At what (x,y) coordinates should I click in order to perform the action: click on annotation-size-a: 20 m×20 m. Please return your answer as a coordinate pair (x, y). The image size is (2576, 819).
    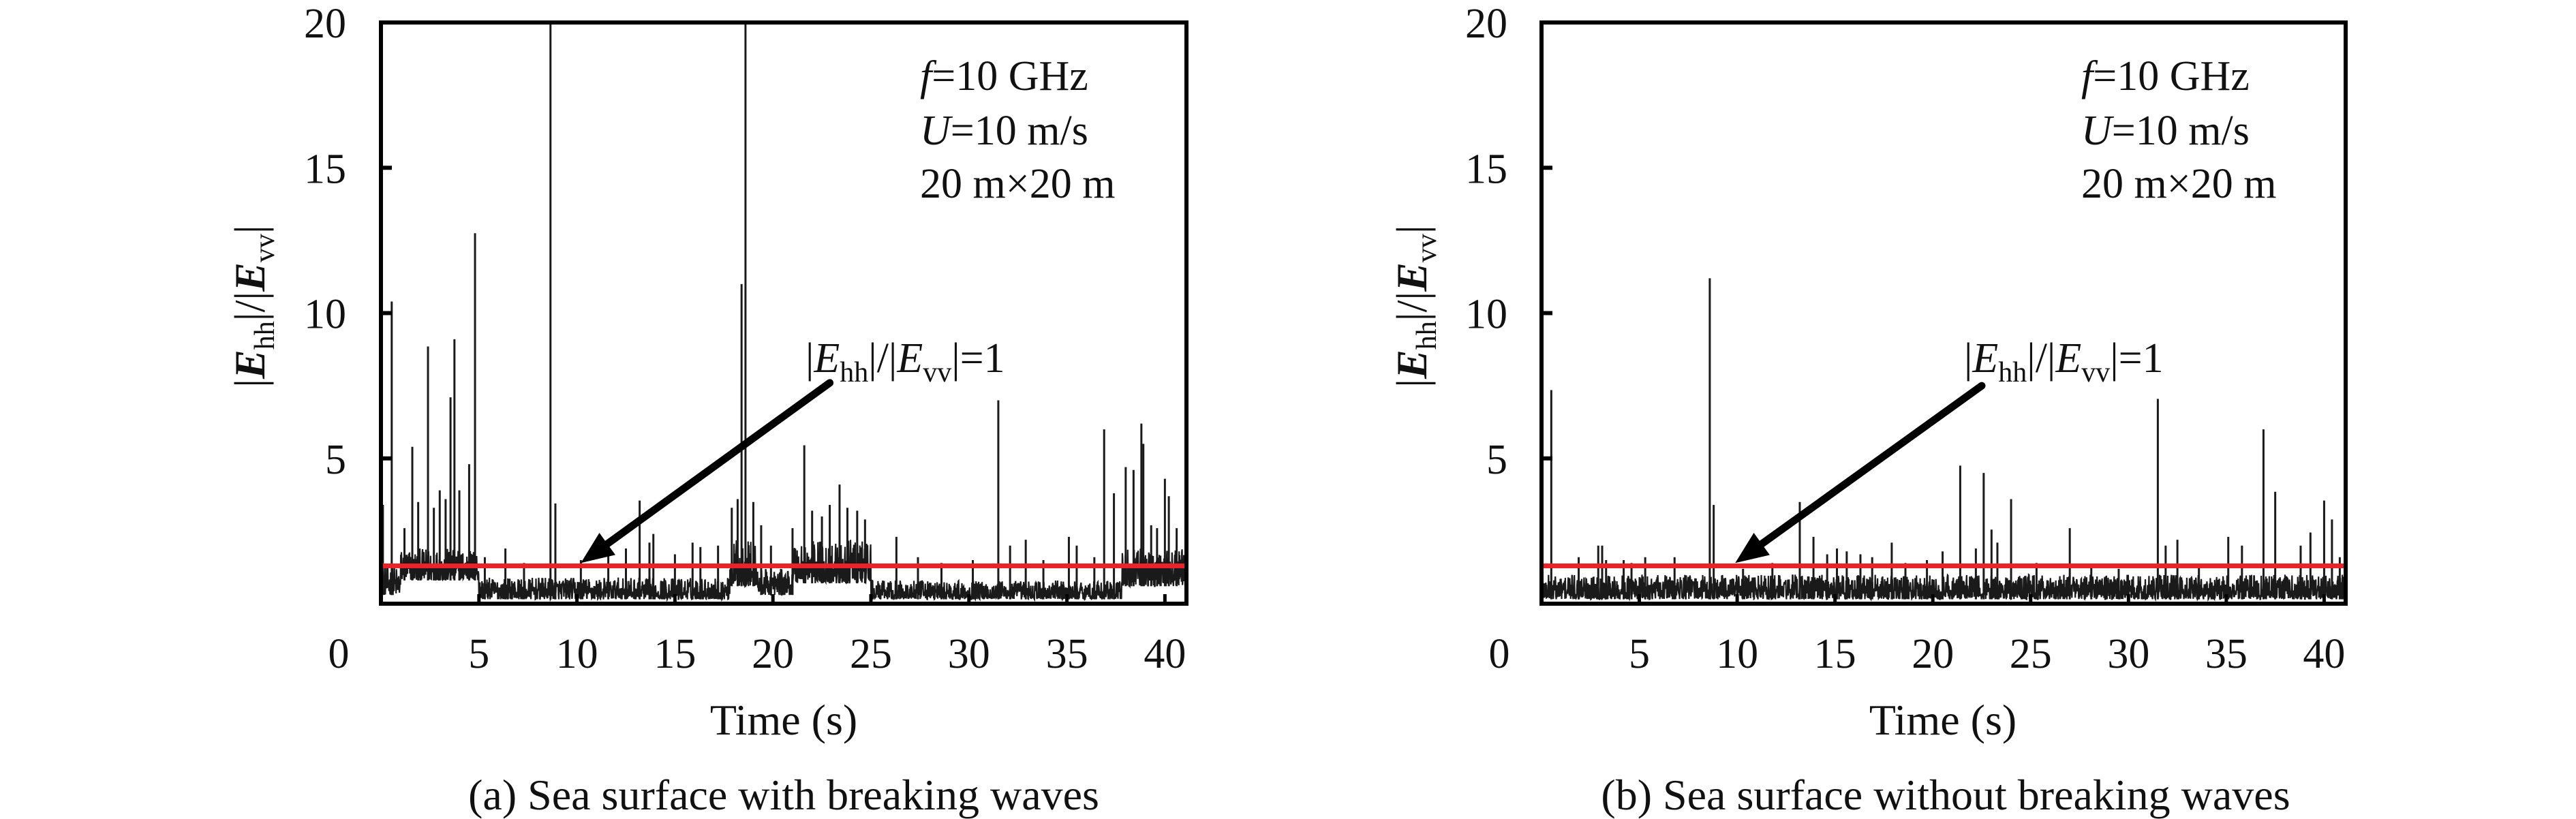
    Looking at the image, I should click on (1018, 184).